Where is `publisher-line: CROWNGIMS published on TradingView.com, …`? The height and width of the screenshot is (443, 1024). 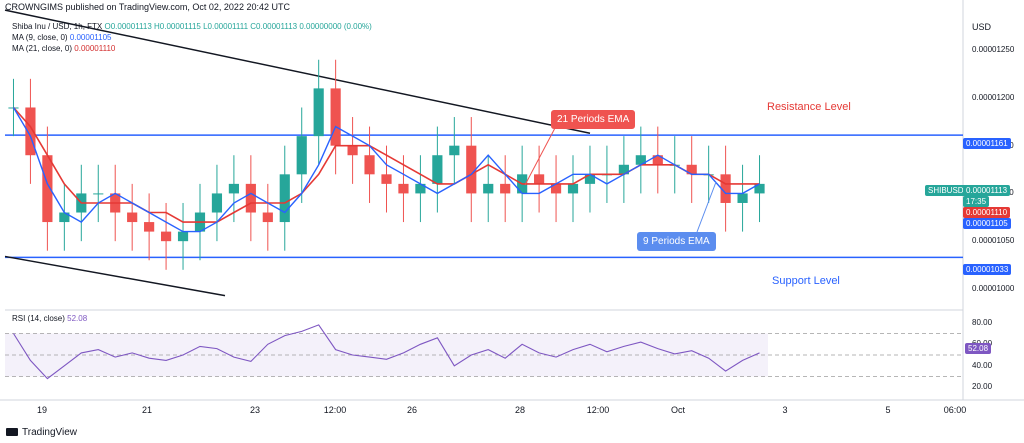 publisher-line: CROWNGIMS published on TradingView.com, … is located at coordinates (147, 7).